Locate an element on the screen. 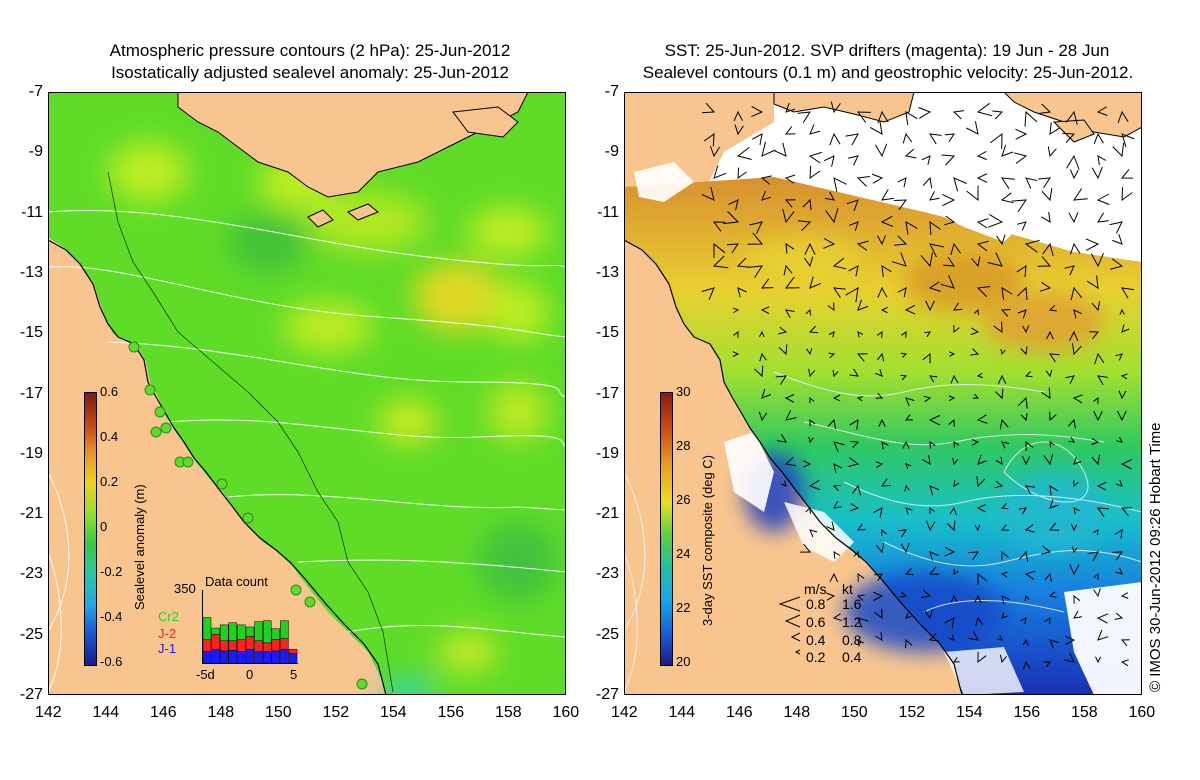  data-count-bar-cr2 is located at coordinates (224, 632).